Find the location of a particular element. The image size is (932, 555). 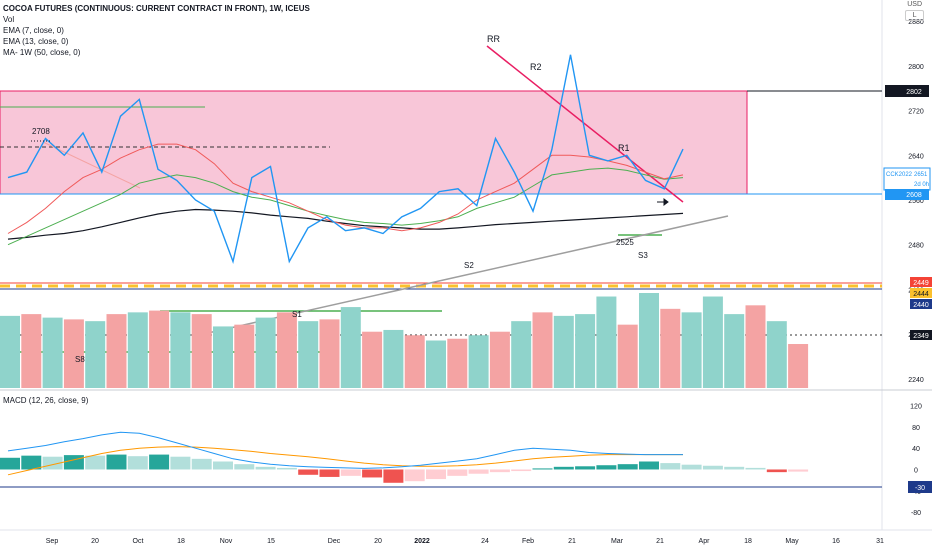

trendline-pink is located at coordinates (91, 165).